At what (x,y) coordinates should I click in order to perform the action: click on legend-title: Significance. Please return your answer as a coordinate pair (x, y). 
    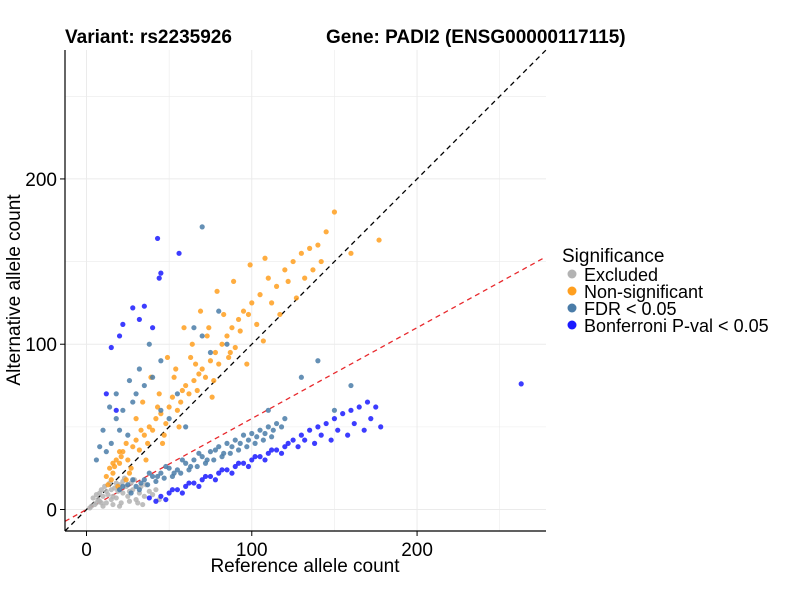
    Looking at the image, I should click on (613, 256).